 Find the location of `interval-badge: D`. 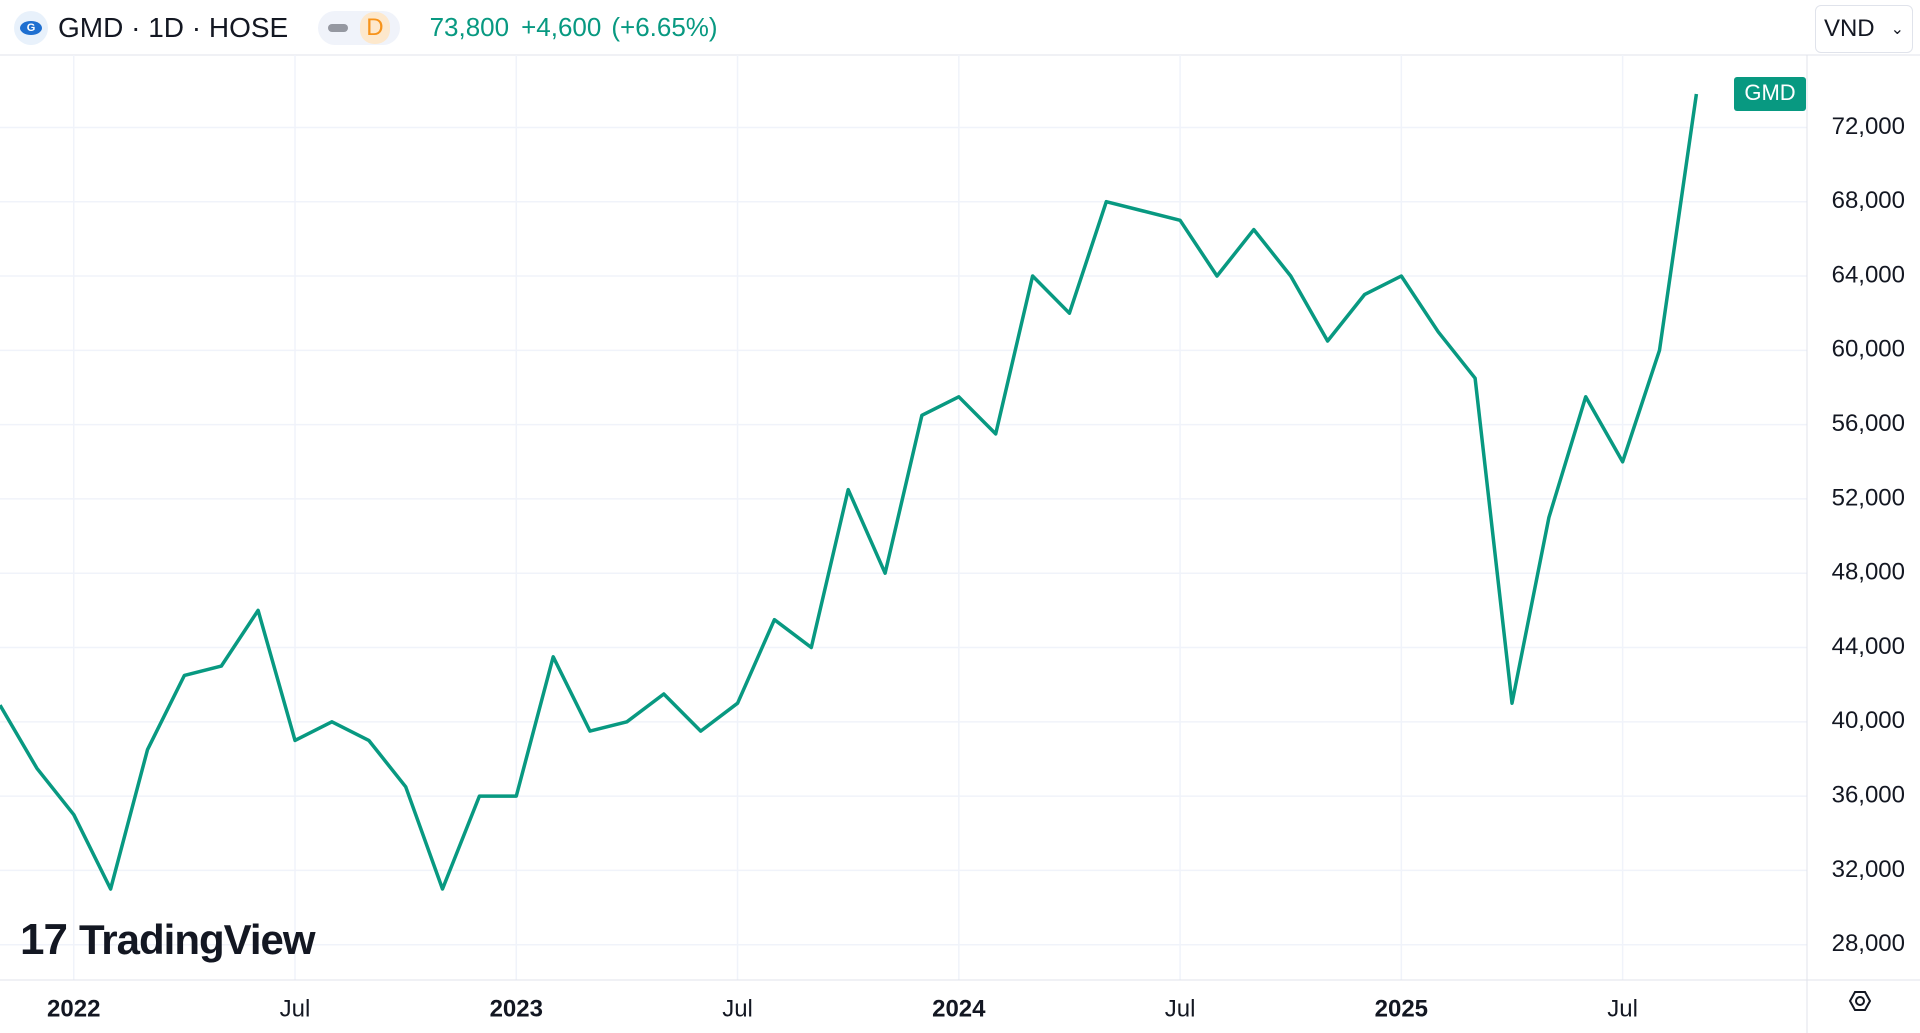

interval-badge: D is located at coordinates (359, 27).